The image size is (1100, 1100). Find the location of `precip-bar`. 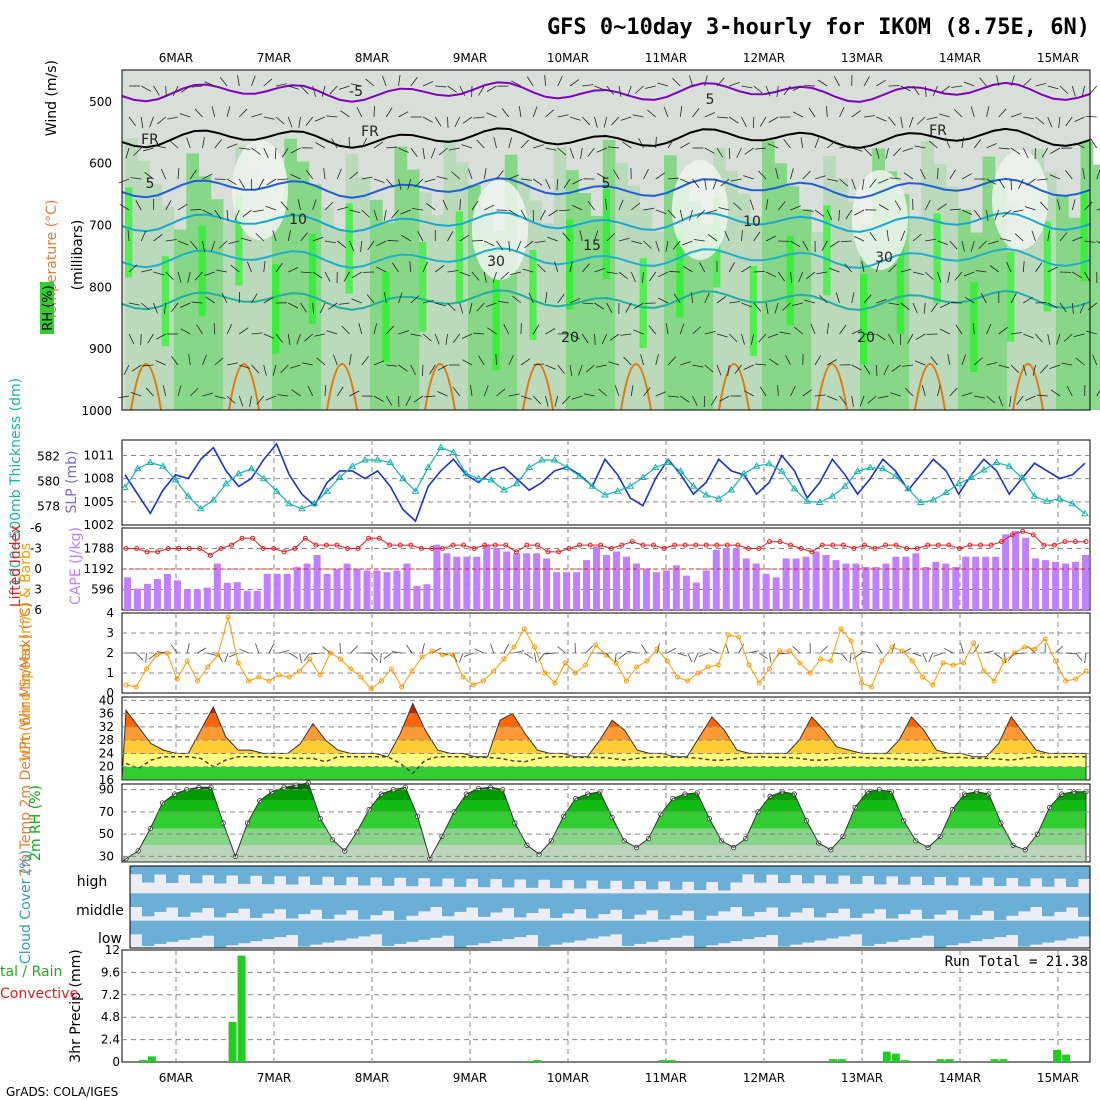

precip-bar is located at coordinates (895, 1057).